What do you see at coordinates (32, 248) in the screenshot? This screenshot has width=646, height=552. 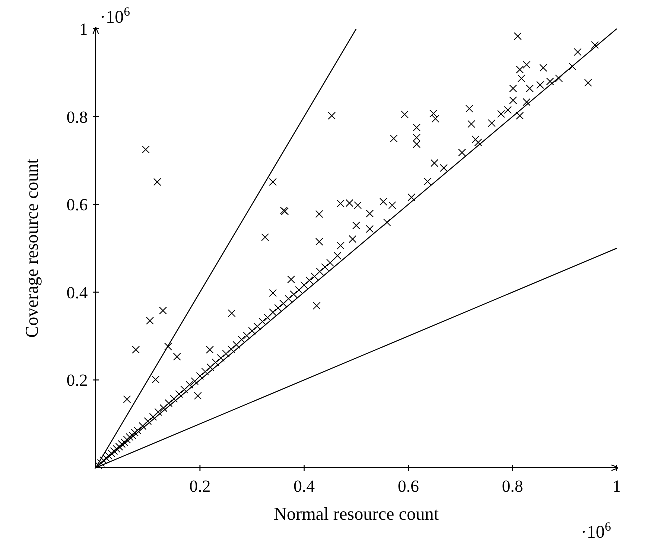 I see `y-axis-title: Coverage resource count` at bounding box center [32, 248].